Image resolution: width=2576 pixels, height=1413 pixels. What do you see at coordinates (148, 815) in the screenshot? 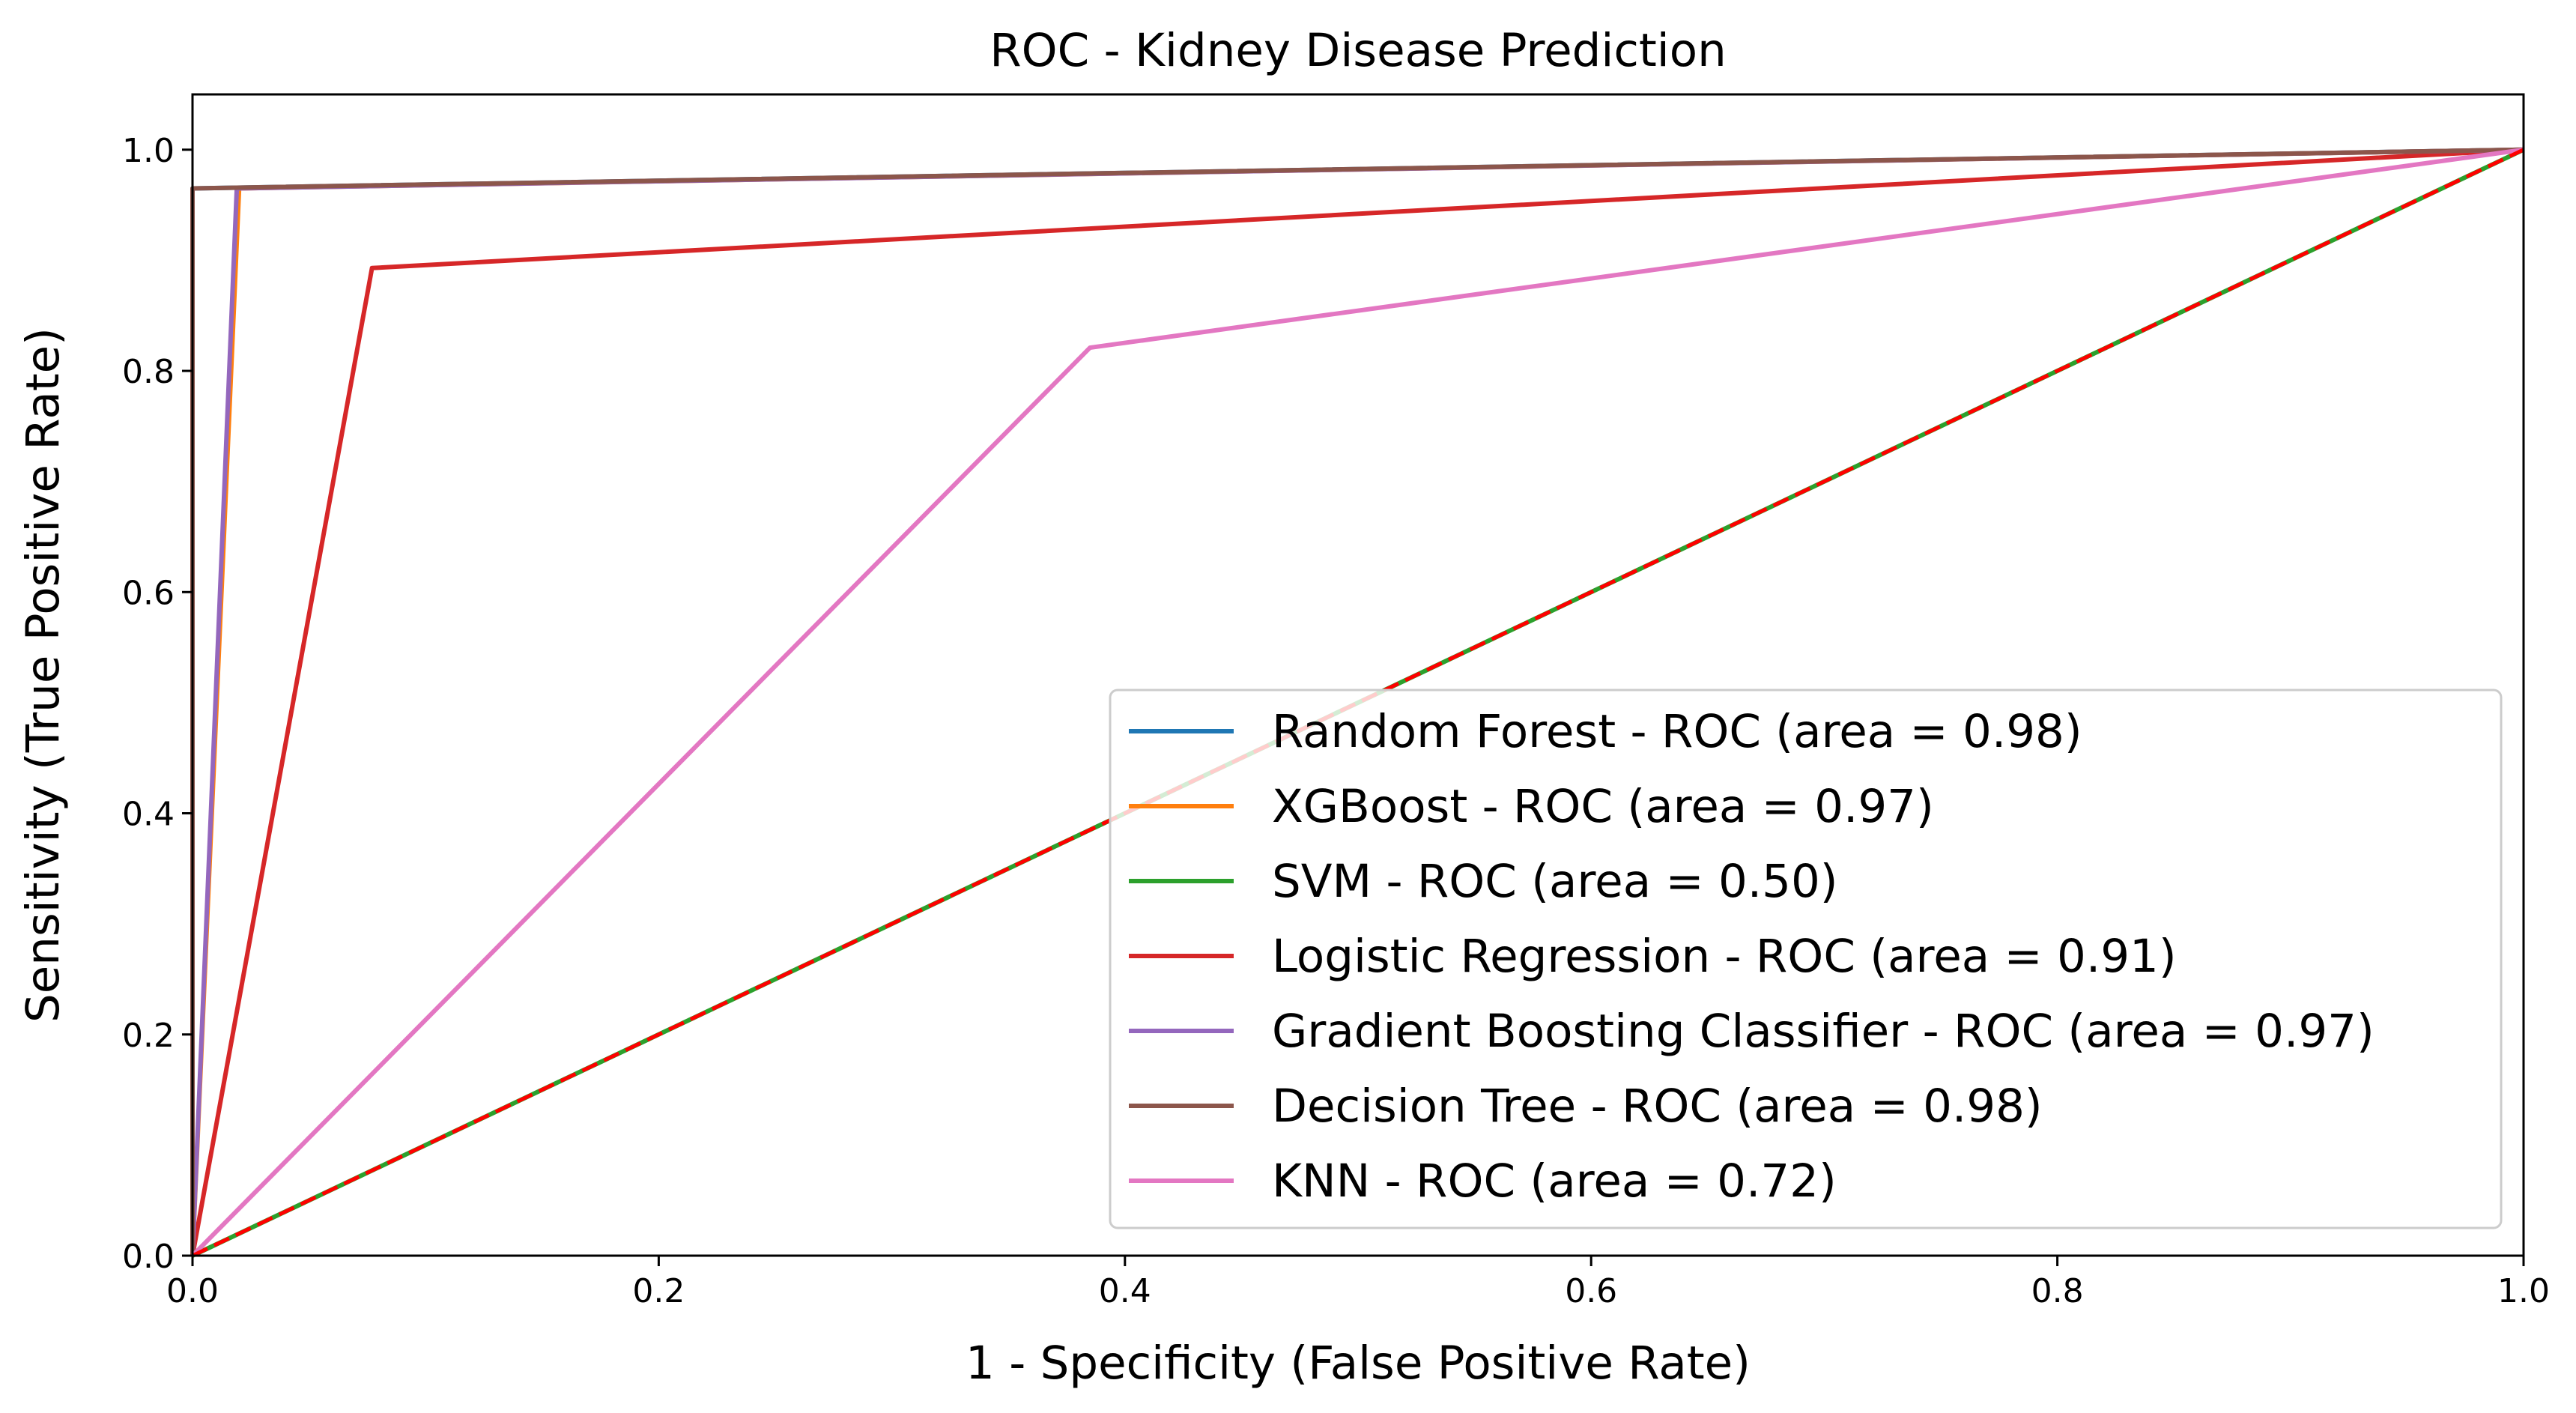
I see `y-tick-label: 0.4` at bounding box center [148, 815].